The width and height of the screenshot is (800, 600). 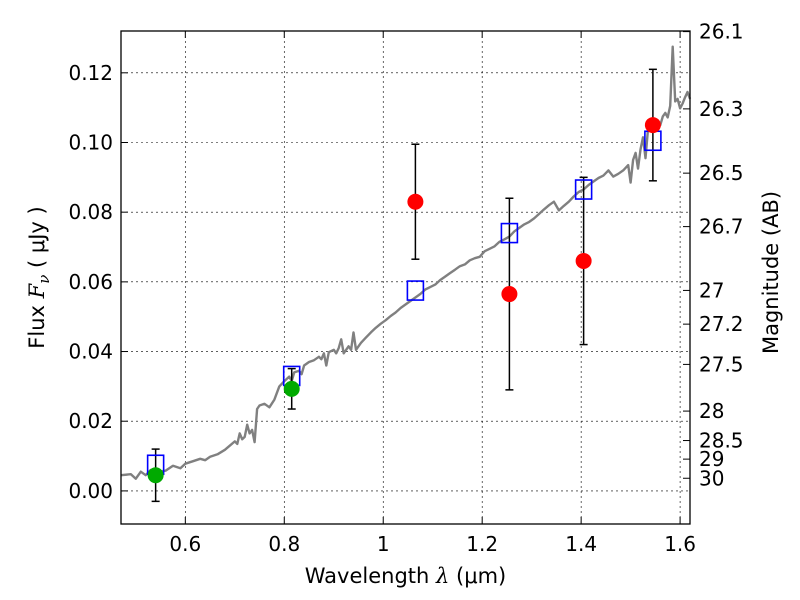 I want to click on x-tick-label: 1.6, so click(x=680, y=544).